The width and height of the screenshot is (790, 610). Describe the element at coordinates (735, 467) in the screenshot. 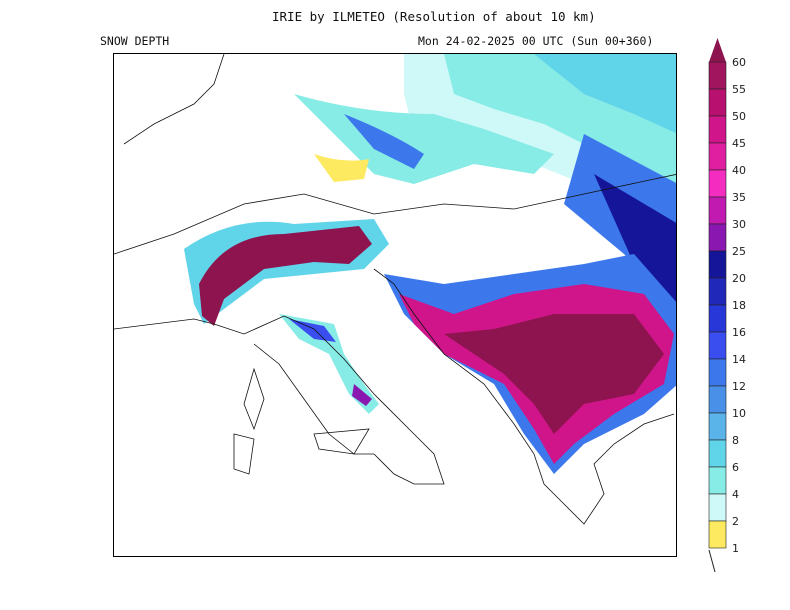

I see `colorbar-tick-label: 6` at that location.